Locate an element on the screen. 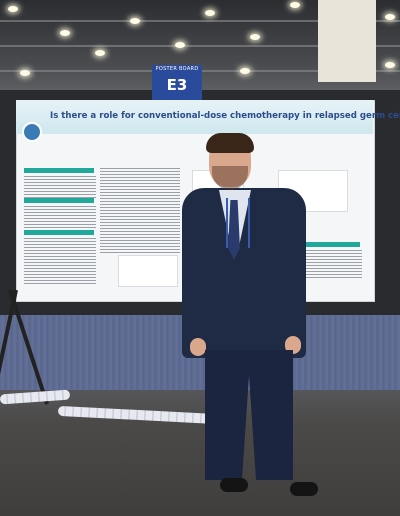 This screenshot has height=516, width=400. left-shoe is located at coordinates (234, 485).